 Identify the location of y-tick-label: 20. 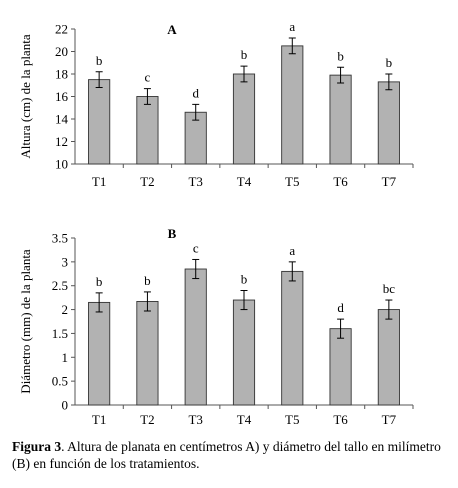
(61, 51).